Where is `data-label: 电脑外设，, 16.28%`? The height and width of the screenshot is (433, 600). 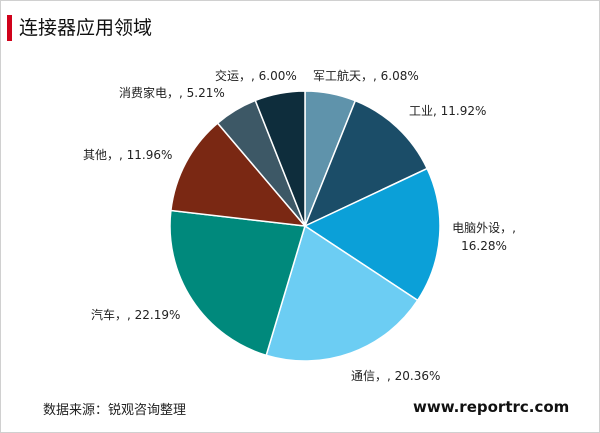
data-label: 电脑外设，, 16.28% is located at coordinates (484, 237).